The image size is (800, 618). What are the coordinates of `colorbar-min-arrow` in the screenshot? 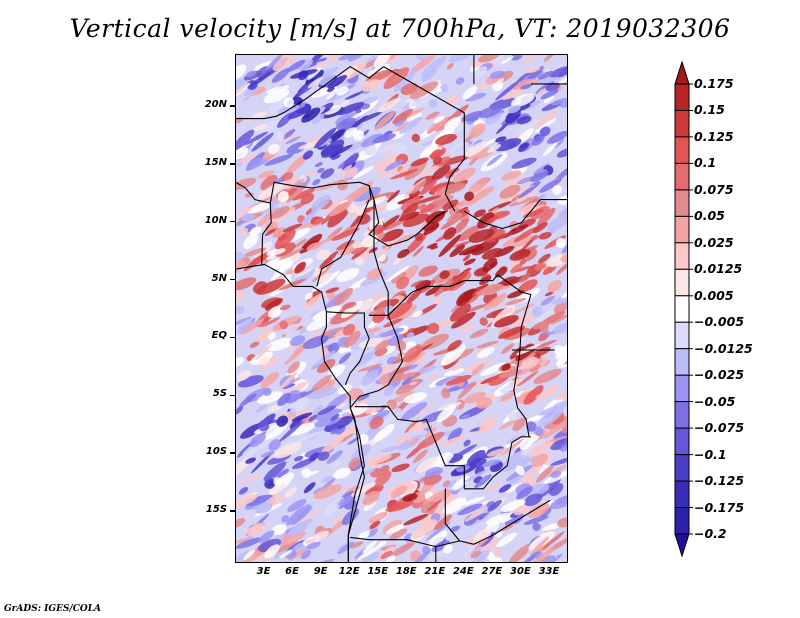 It's located at (682, 545).